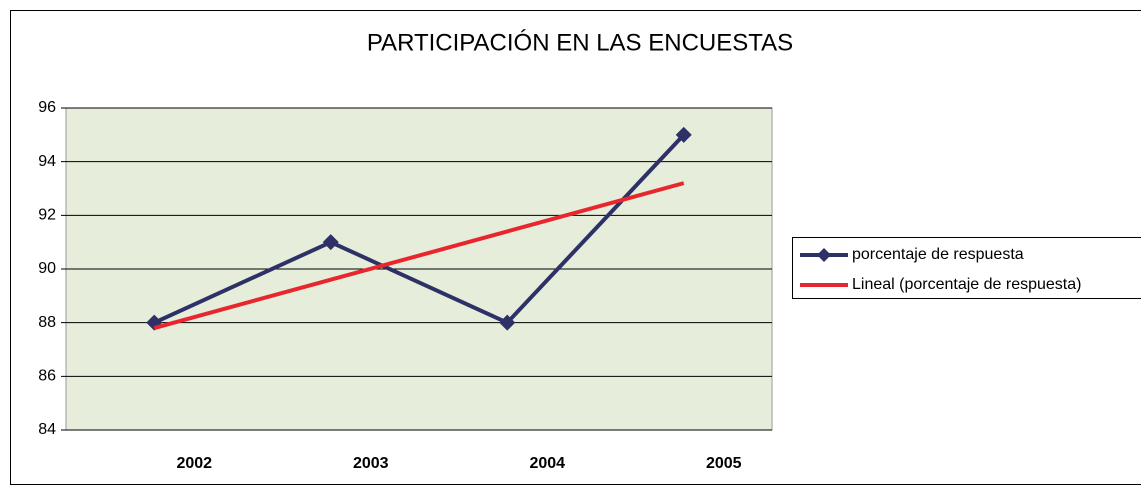 The width and height of the screenshot is (1141, 500). What do you see at coordinates (47, 322) in the screenshot?
I see `y-tick-label: 88` at bounding box center [47, 322].